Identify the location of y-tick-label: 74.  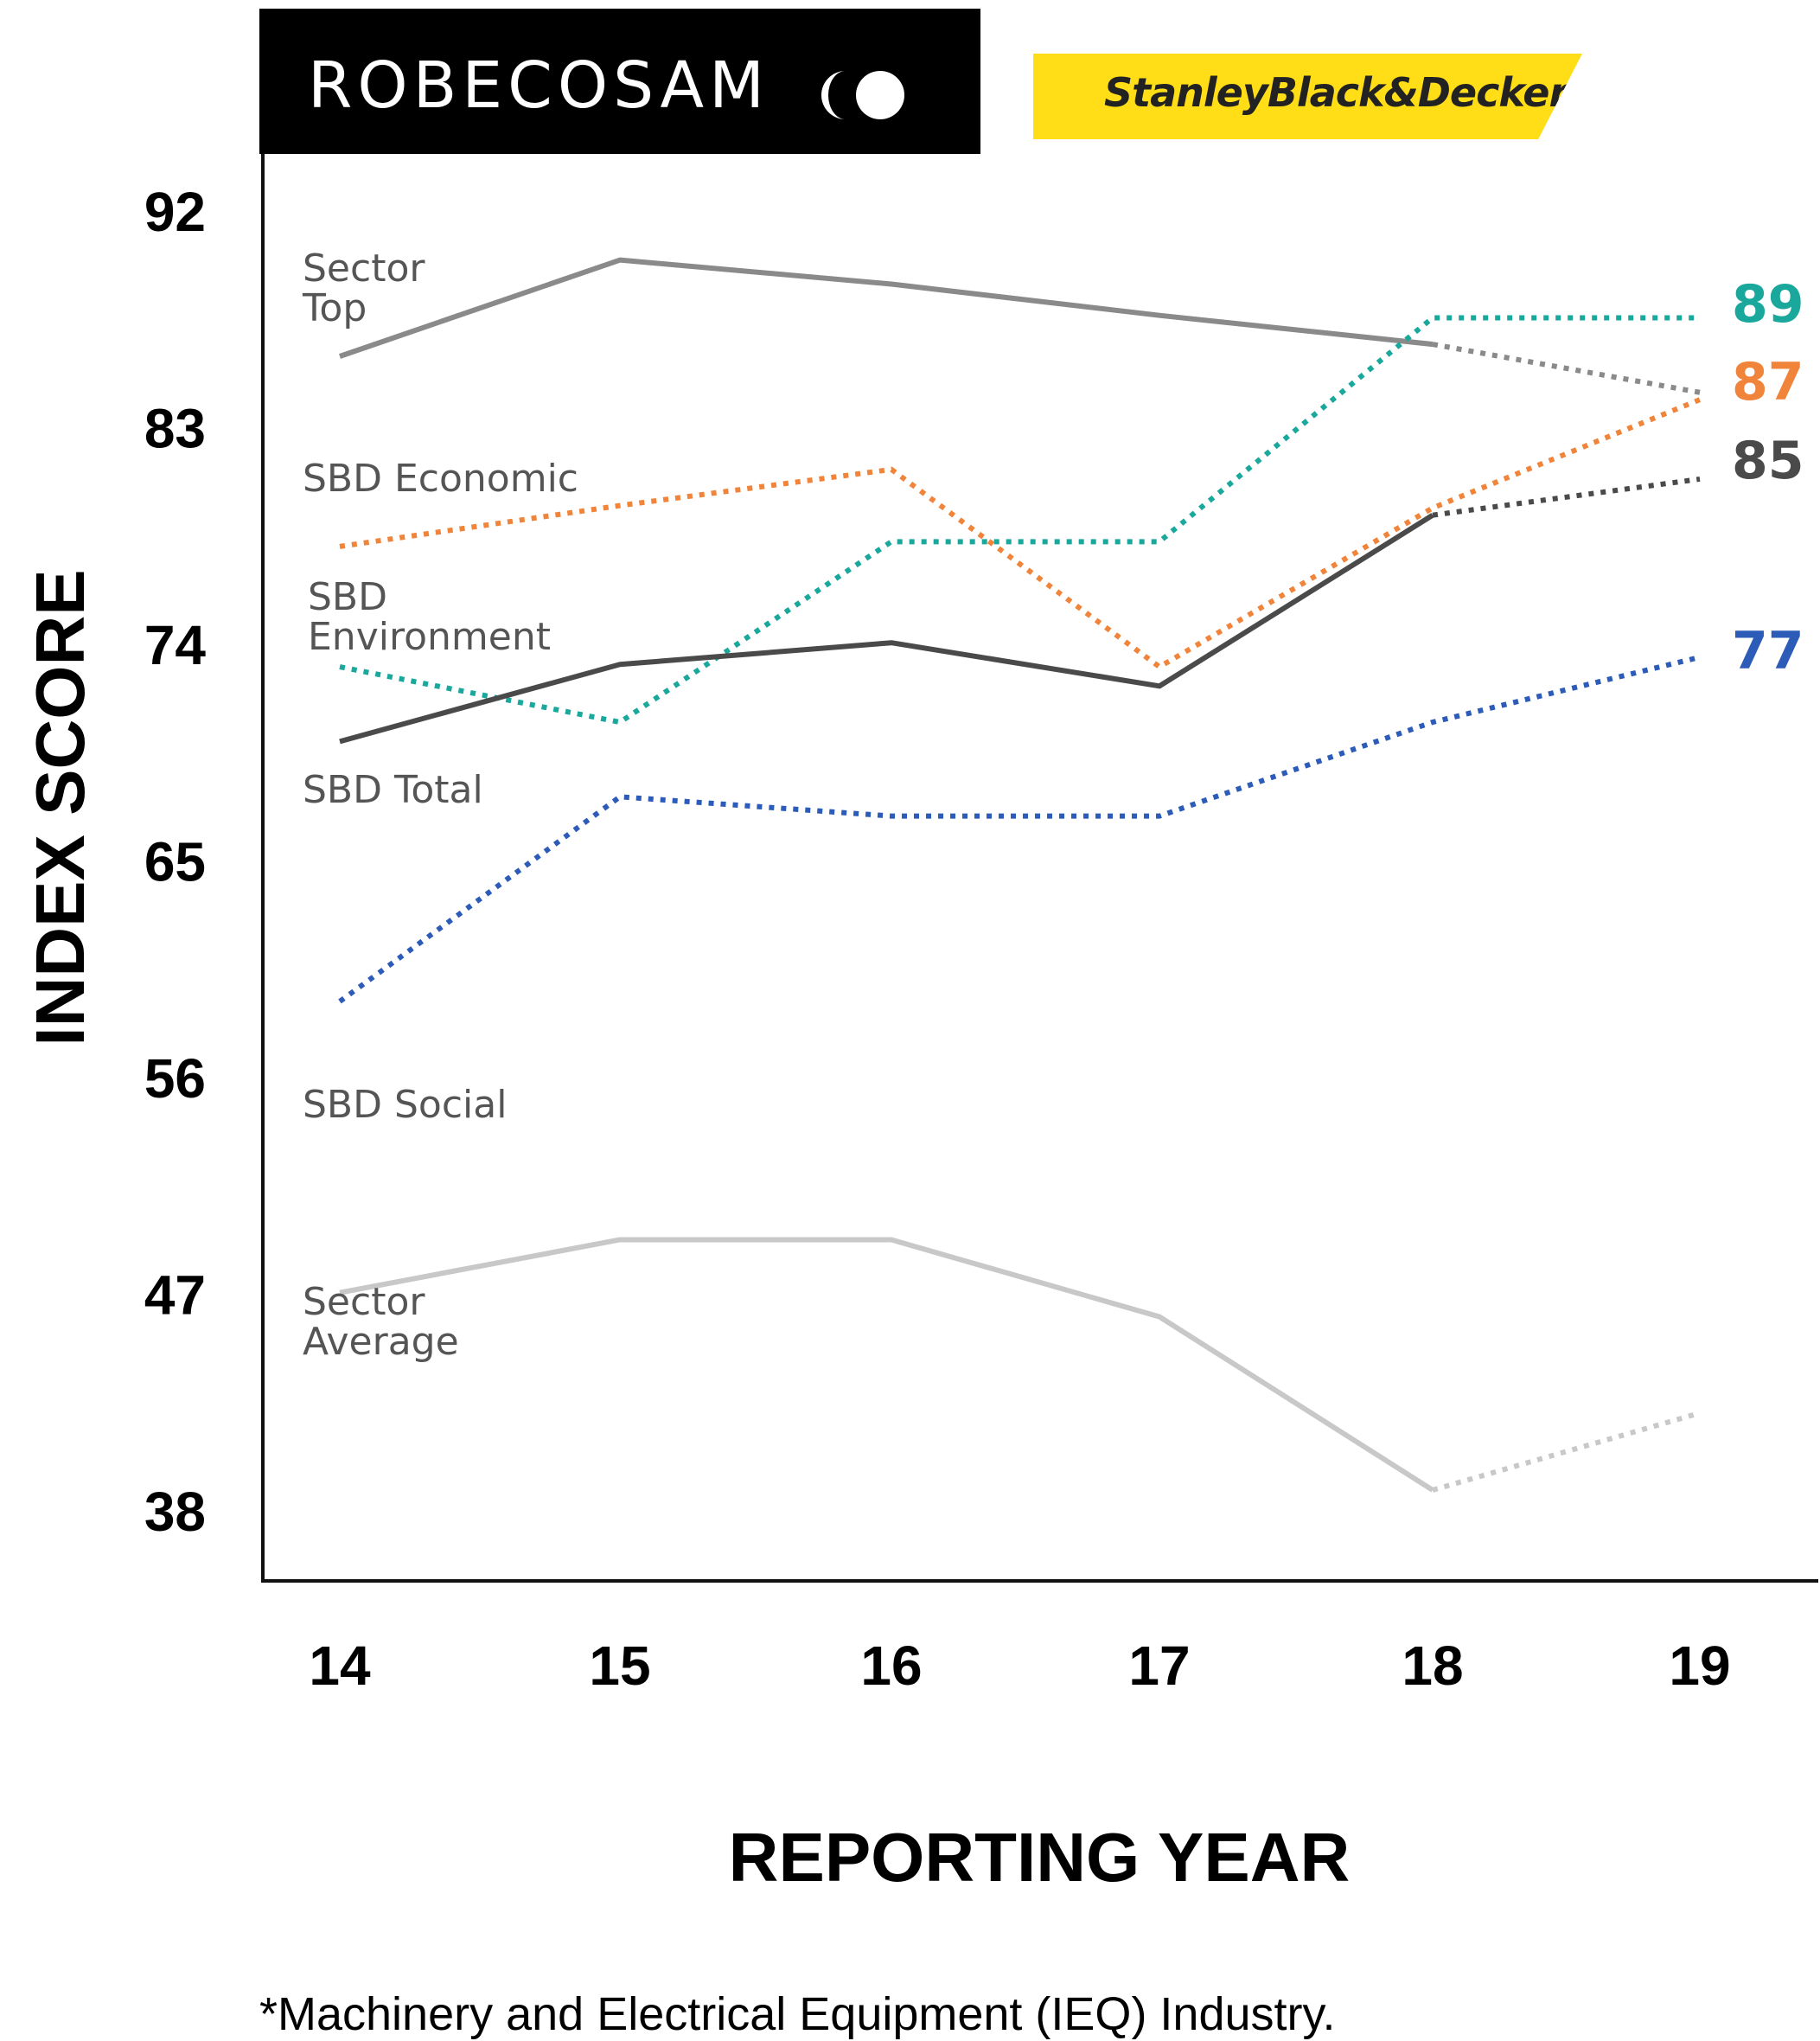
(176, 645).